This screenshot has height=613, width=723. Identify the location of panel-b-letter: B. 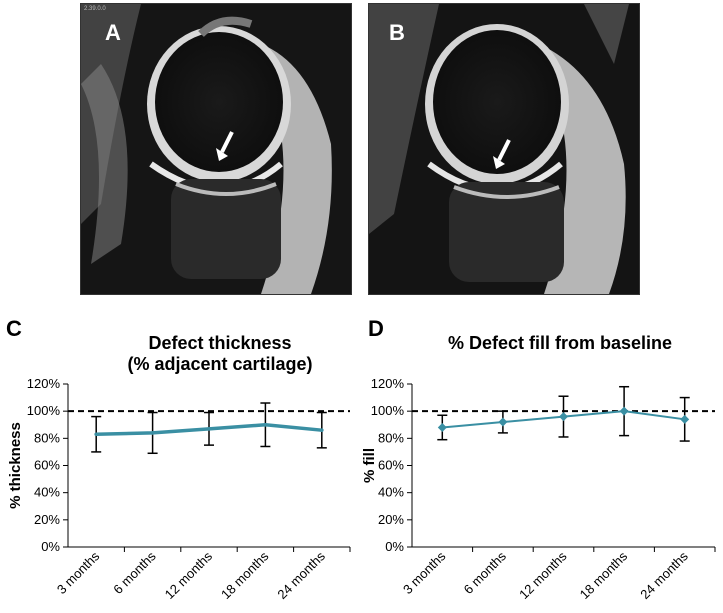
(397, 32).